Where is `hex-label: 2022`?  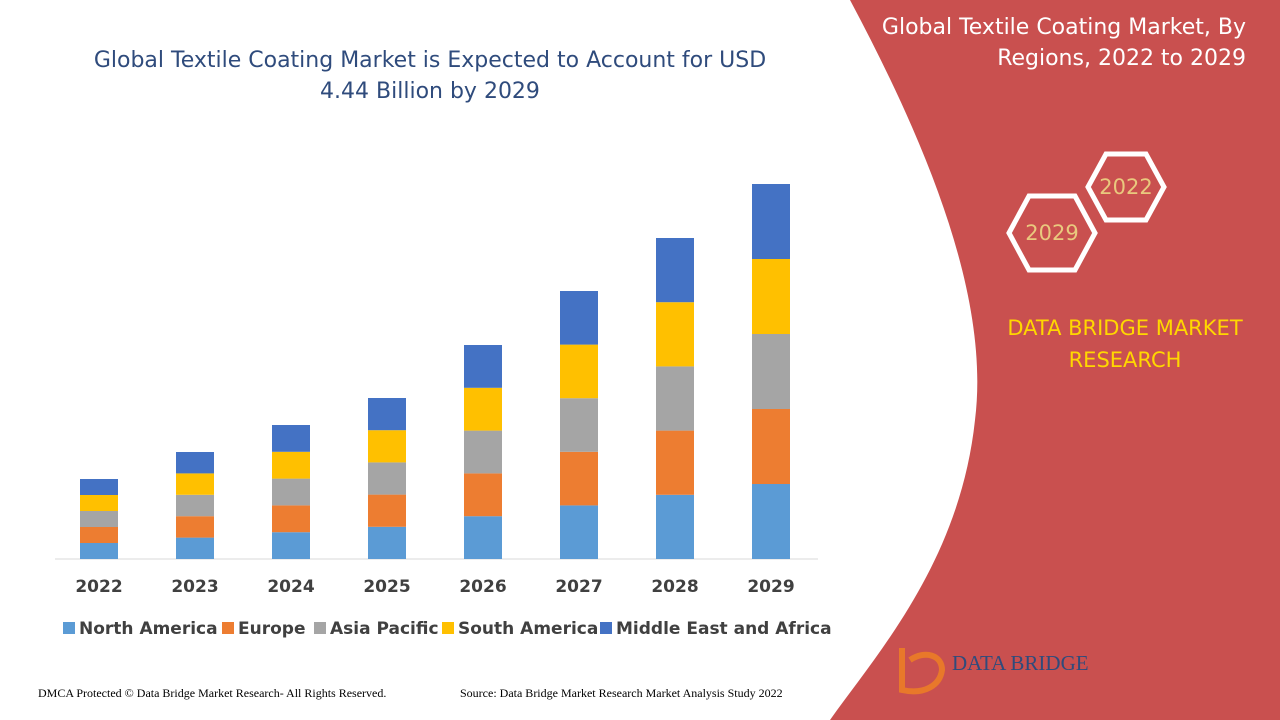
hex-label: 2022 is located at coordinates (1125, 187).